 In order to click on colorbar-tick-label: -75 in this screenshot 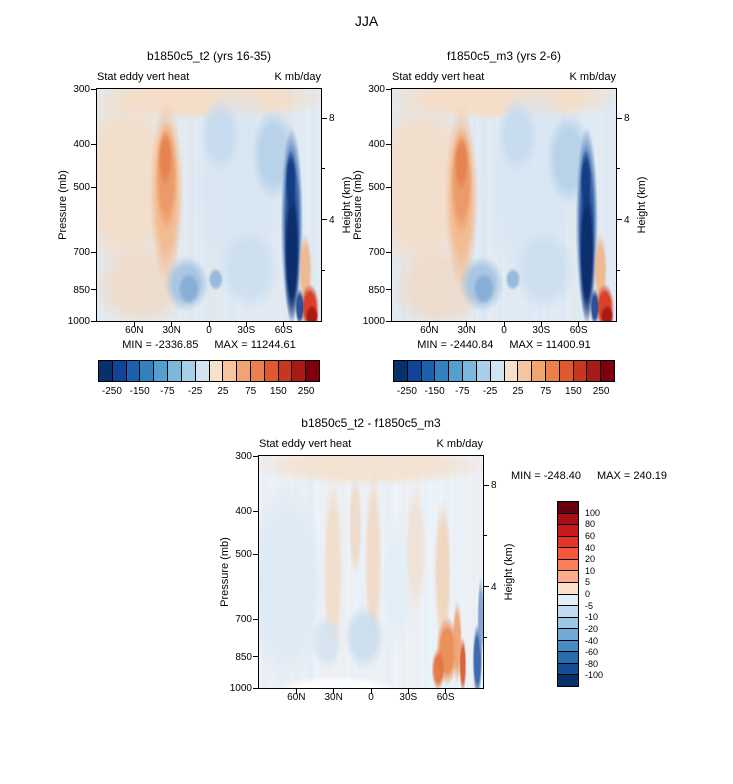, I will do `click(462, 391)`.